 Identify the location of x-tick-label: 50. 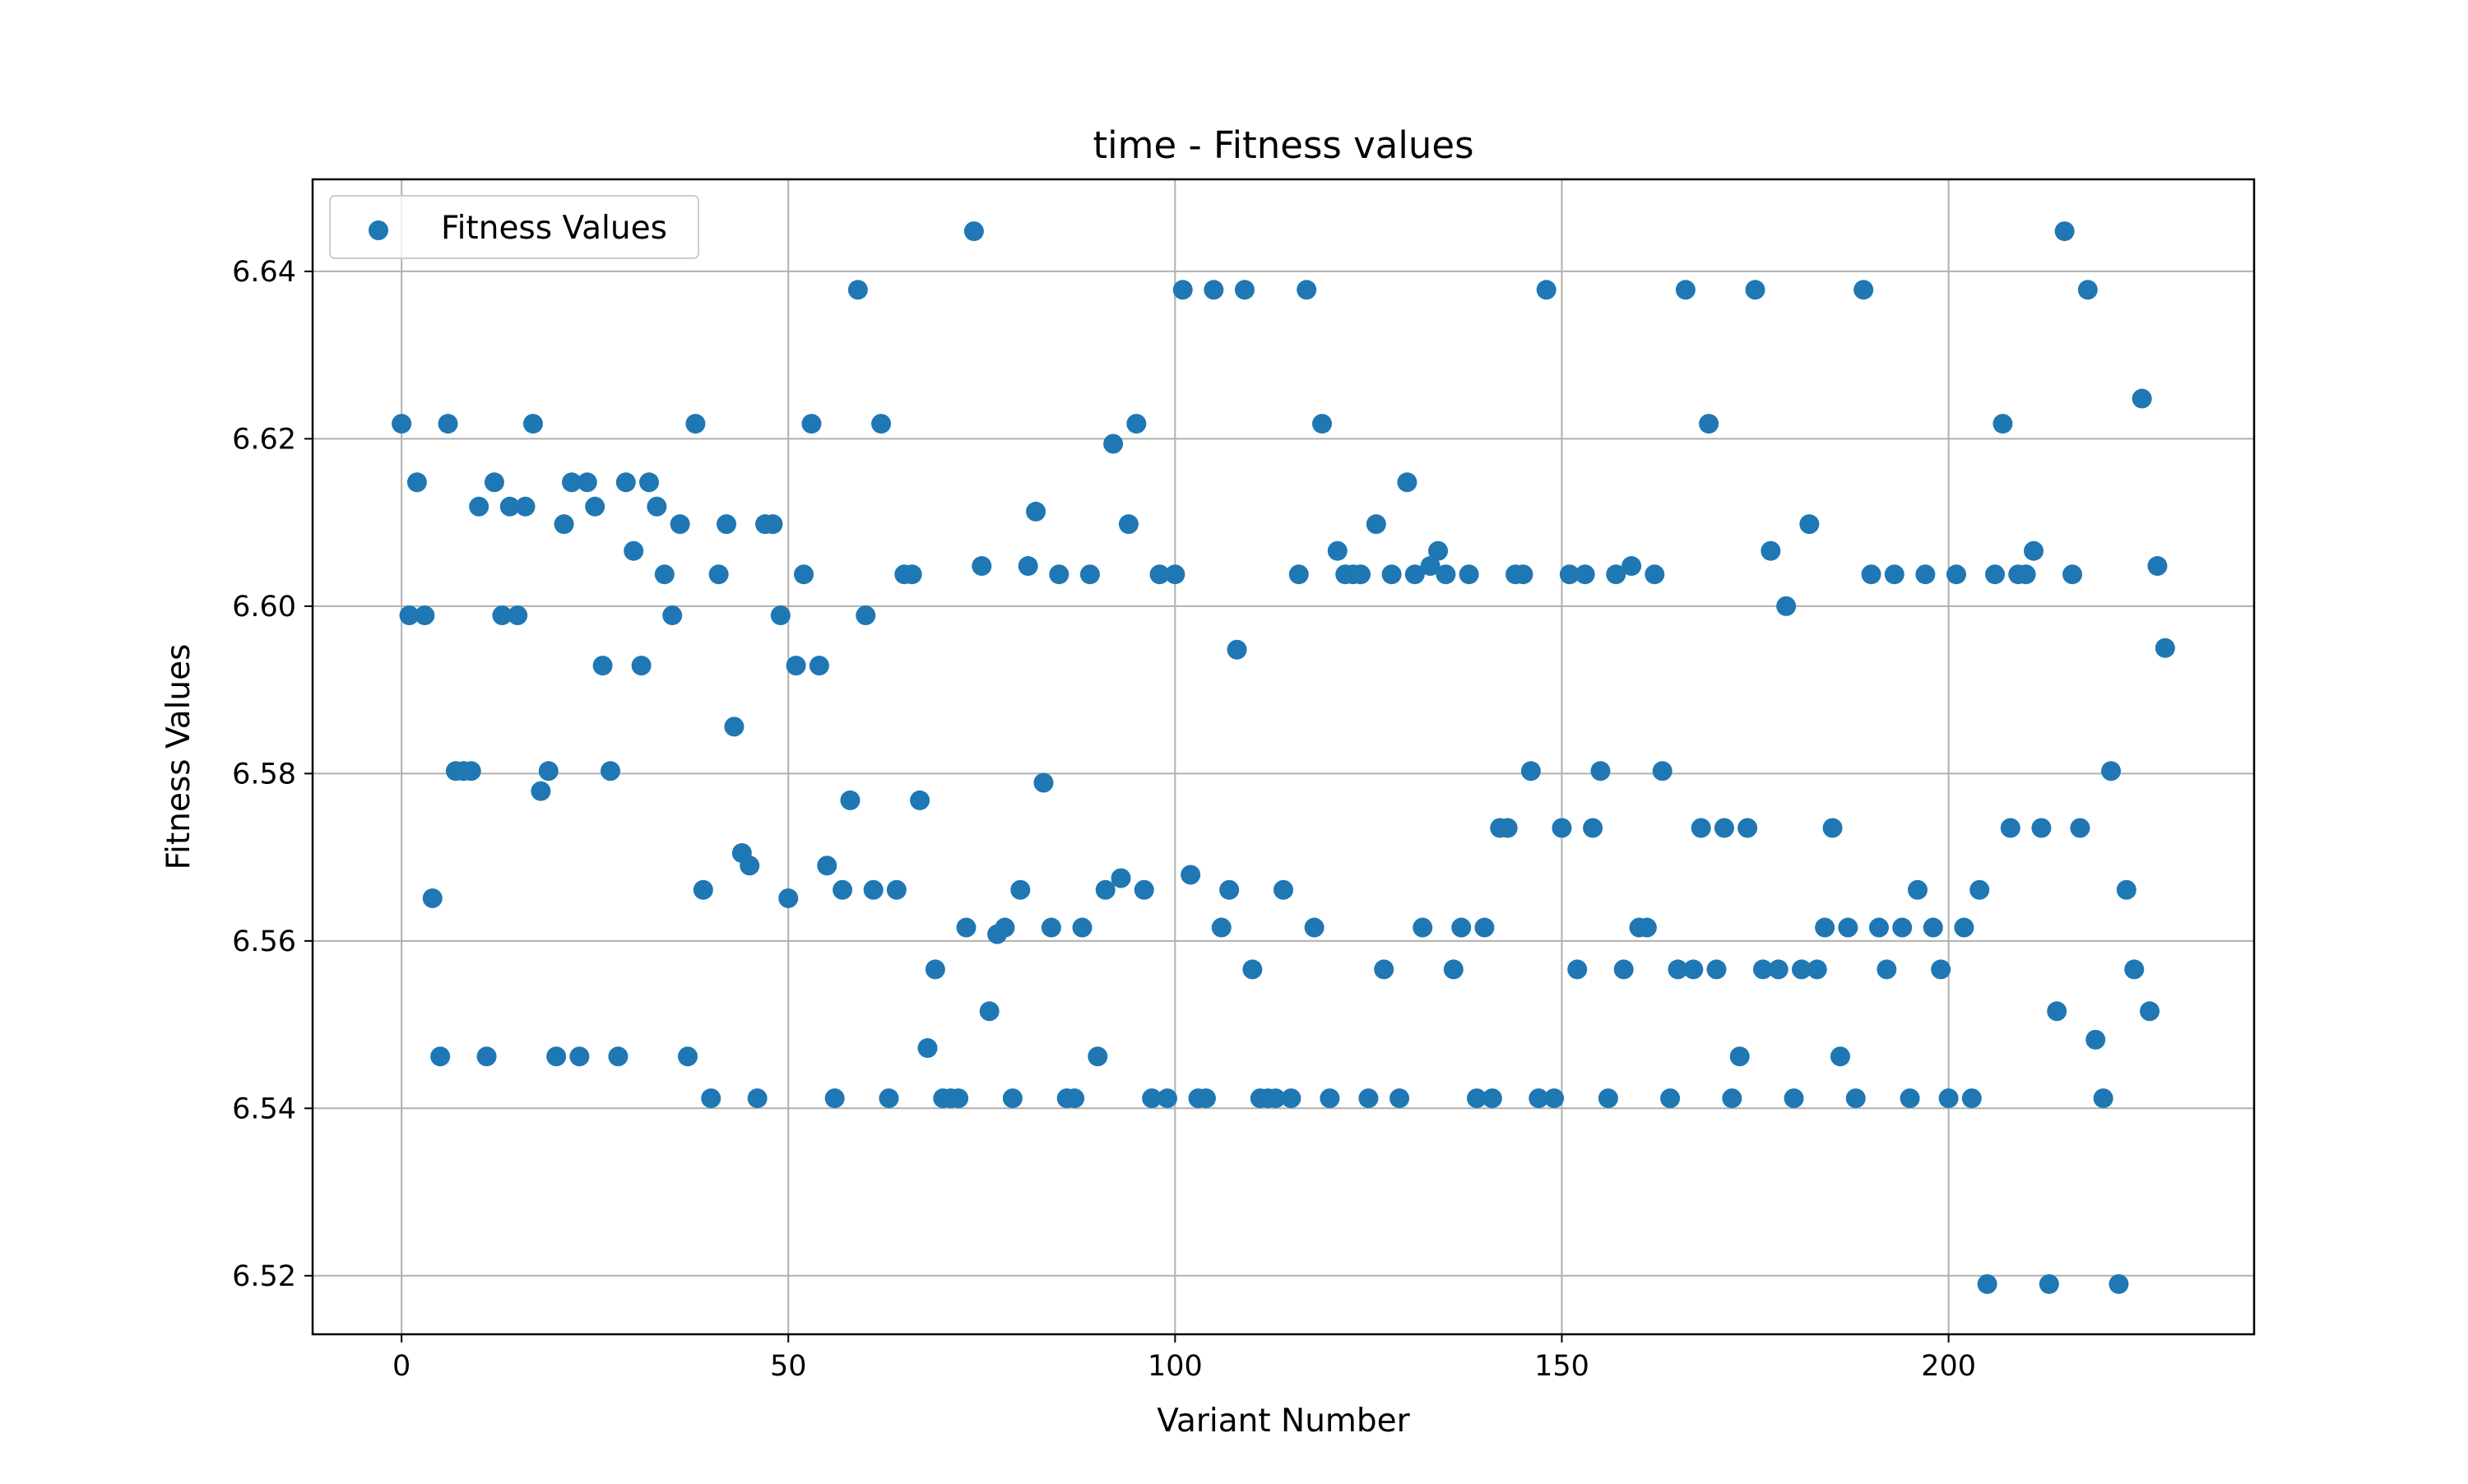
(788, 1366).